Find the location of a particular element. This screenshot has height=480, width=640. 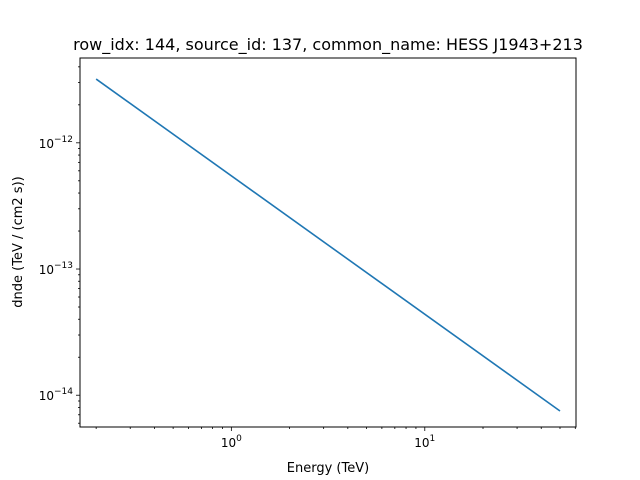

y-axis-label: dnde (TeV / (cm2 s)) is located at coordinates (18, 241).